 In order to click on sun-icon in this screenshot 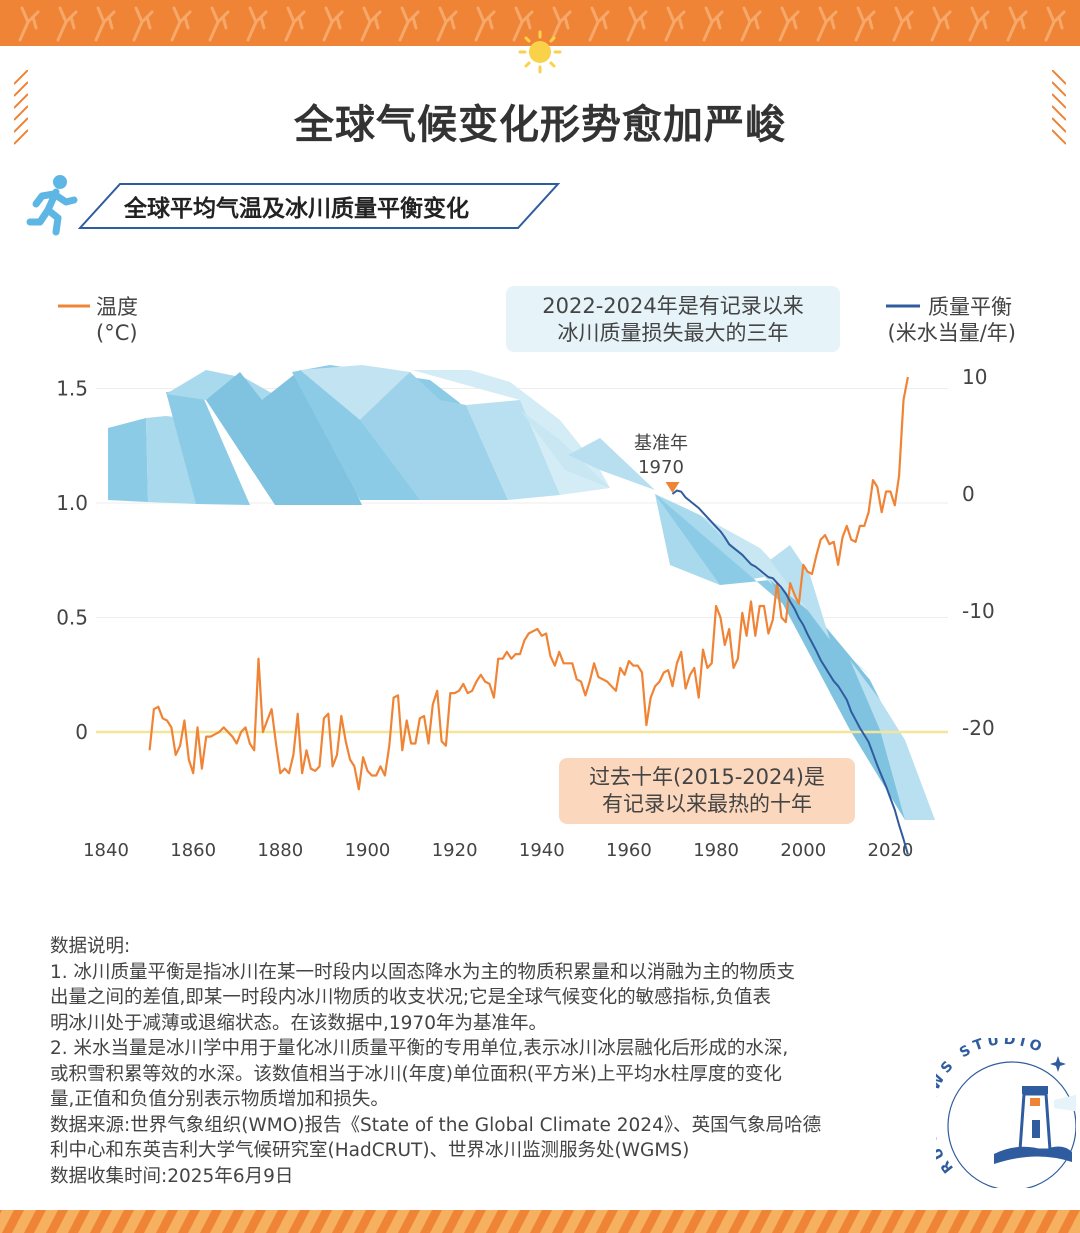, I will do `click(540, 52)`.